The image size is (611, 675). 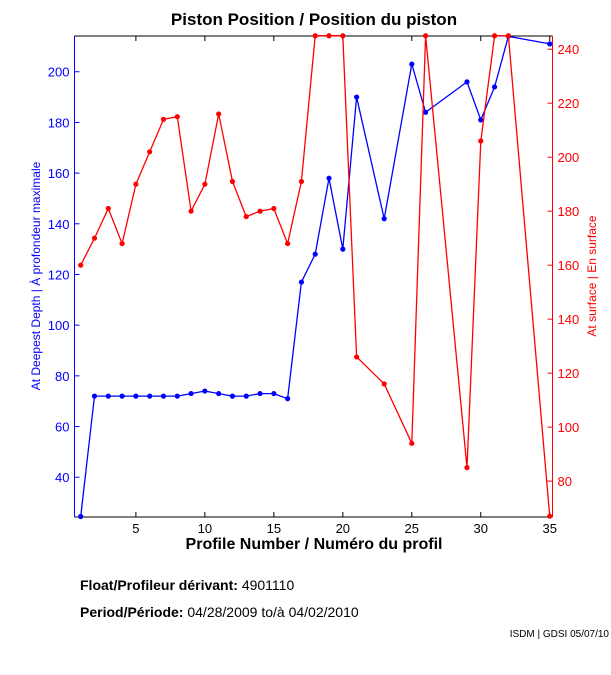 I want to click on float-info: Float/Profileur dérivant: 4901110, so click(x=187, y=585).